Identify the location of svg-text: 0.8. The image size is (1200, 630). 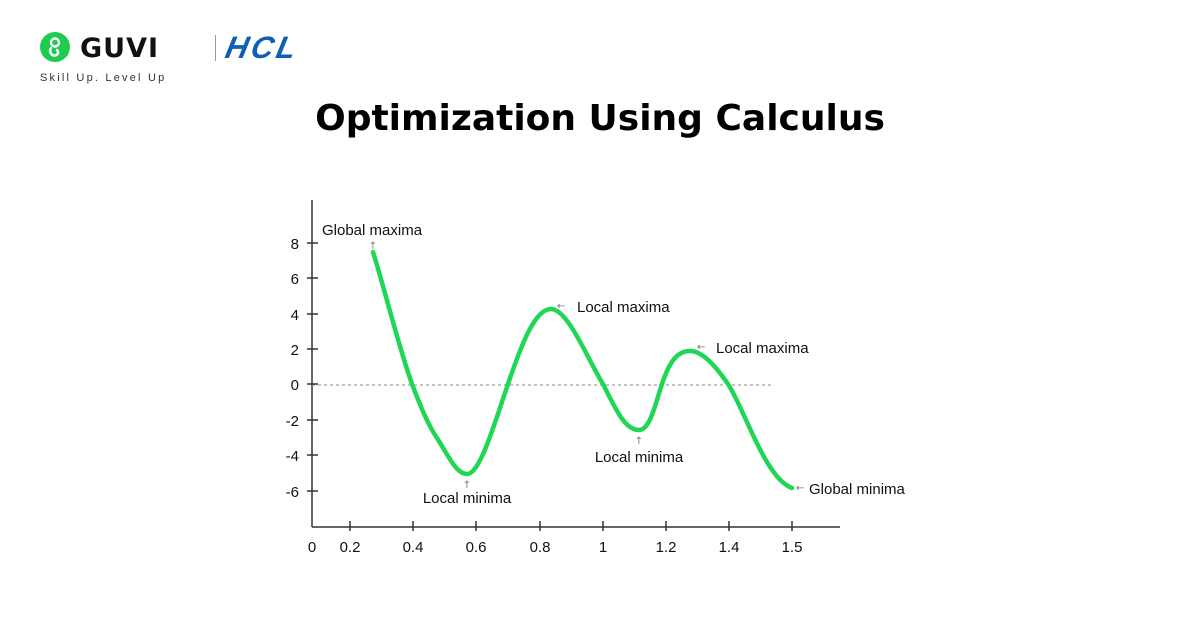
(540, 547).